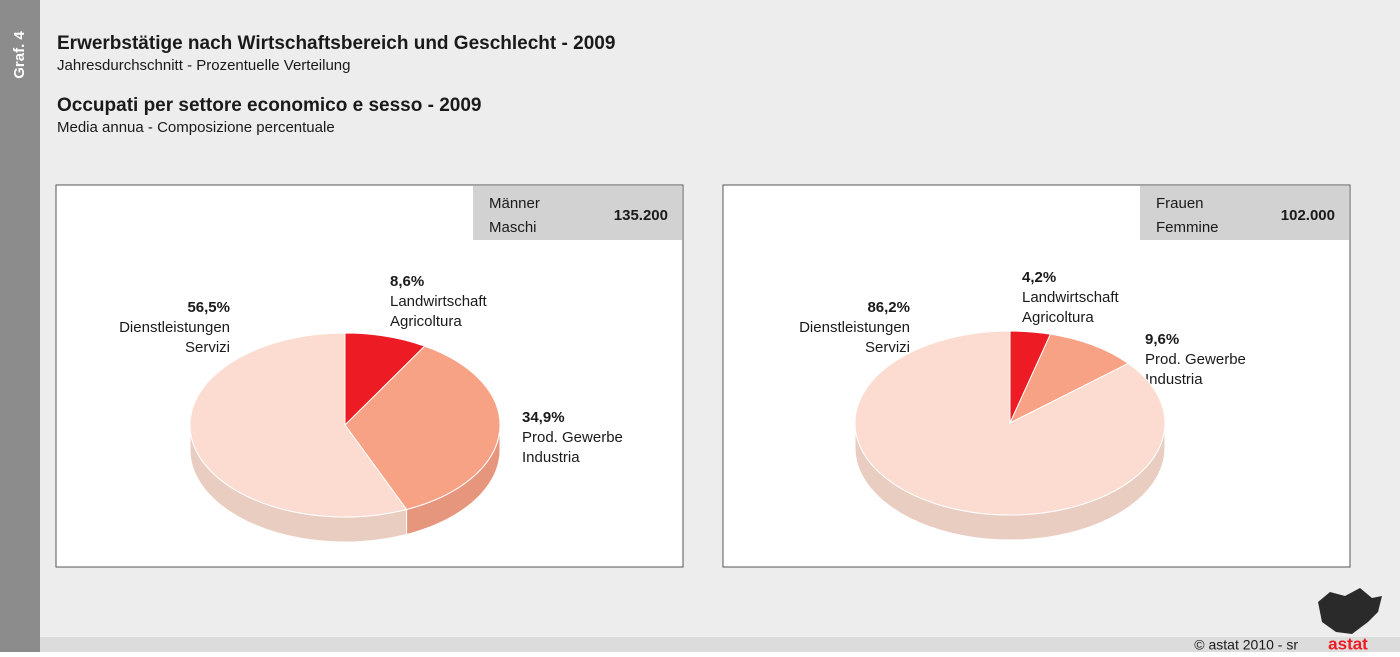  Describe the element at coordinates (19, 55) in the screenshot. I see `side-label: Graf. 4` at that location.